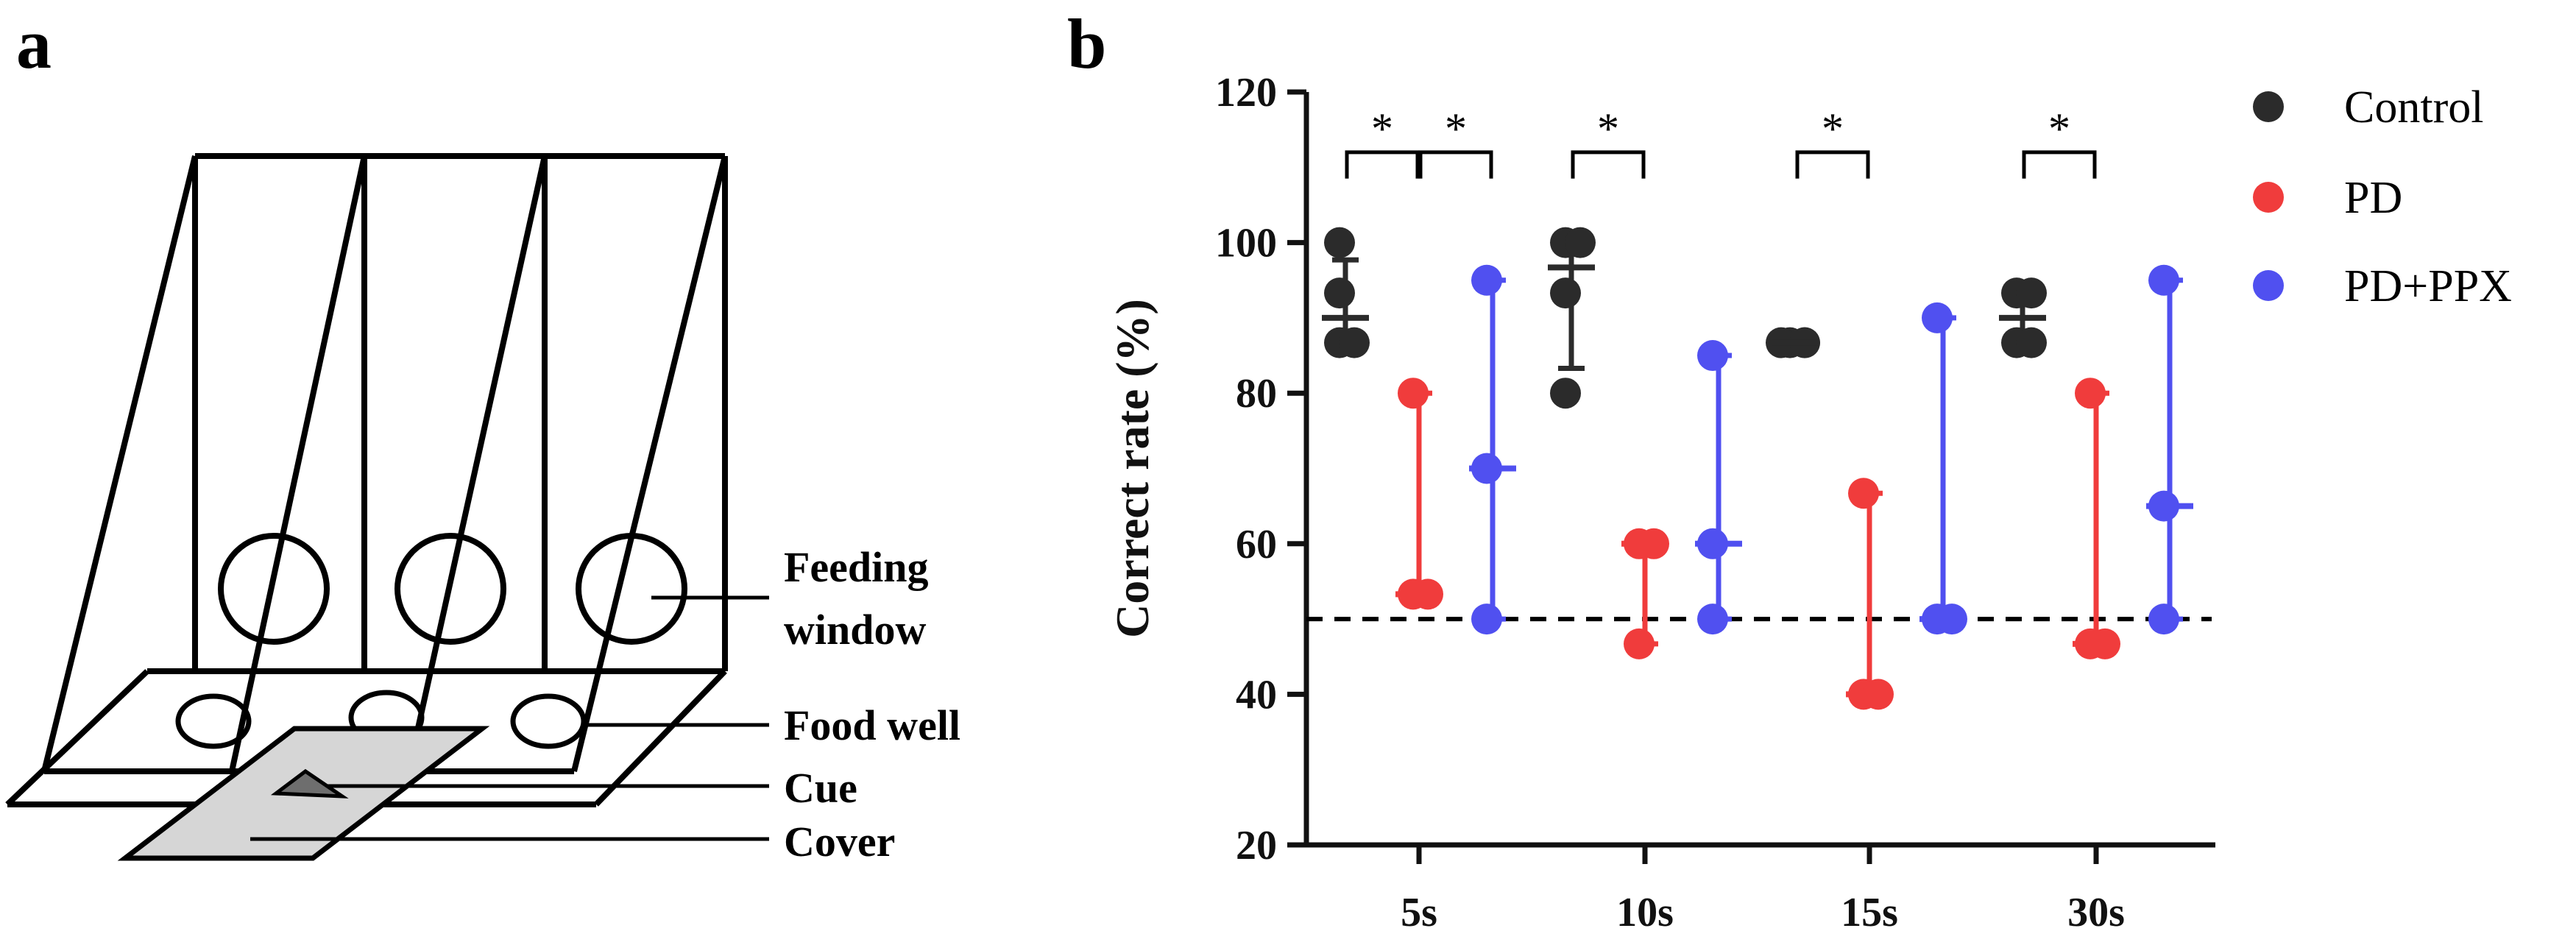 This screenshot has width=2576, height=945. What do you see at coordinates (2268, 198) in the screenshot?
I see `legend-marker-pd` at bounding box center [2268, 198].